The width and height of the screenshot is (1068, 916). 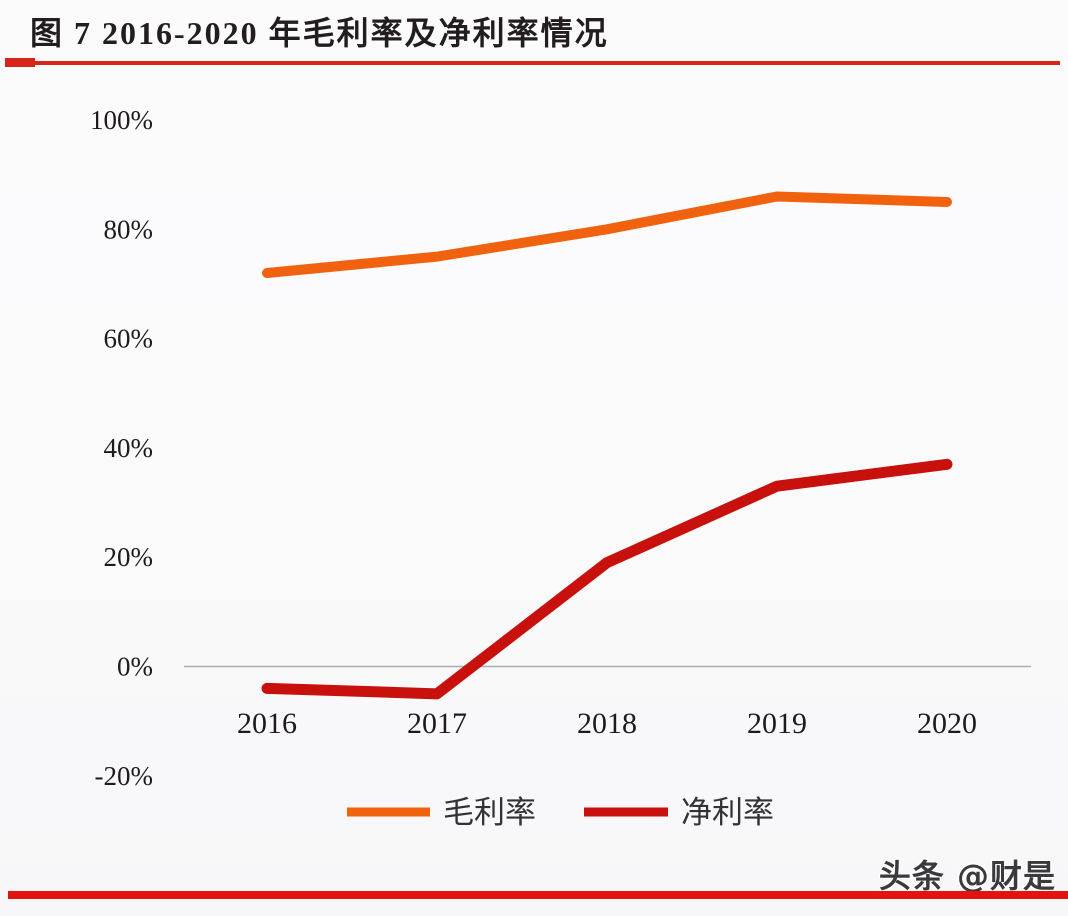 I want to click on bottom-rule, so click(x=538, y=895).